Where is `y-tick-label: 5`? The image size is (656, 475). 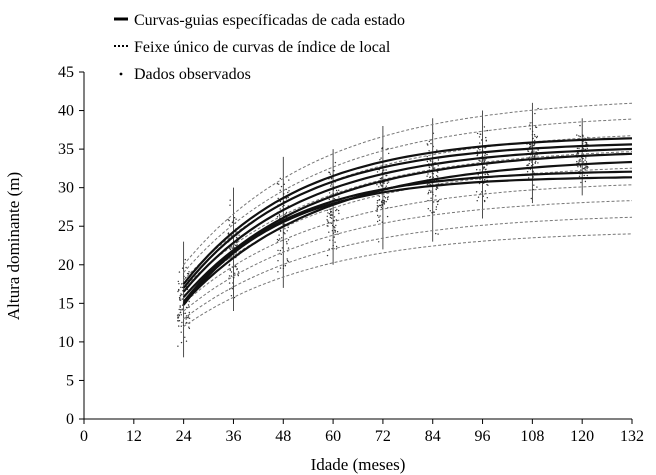
y-tick-label: 5 is located at coordinates (70, 380).